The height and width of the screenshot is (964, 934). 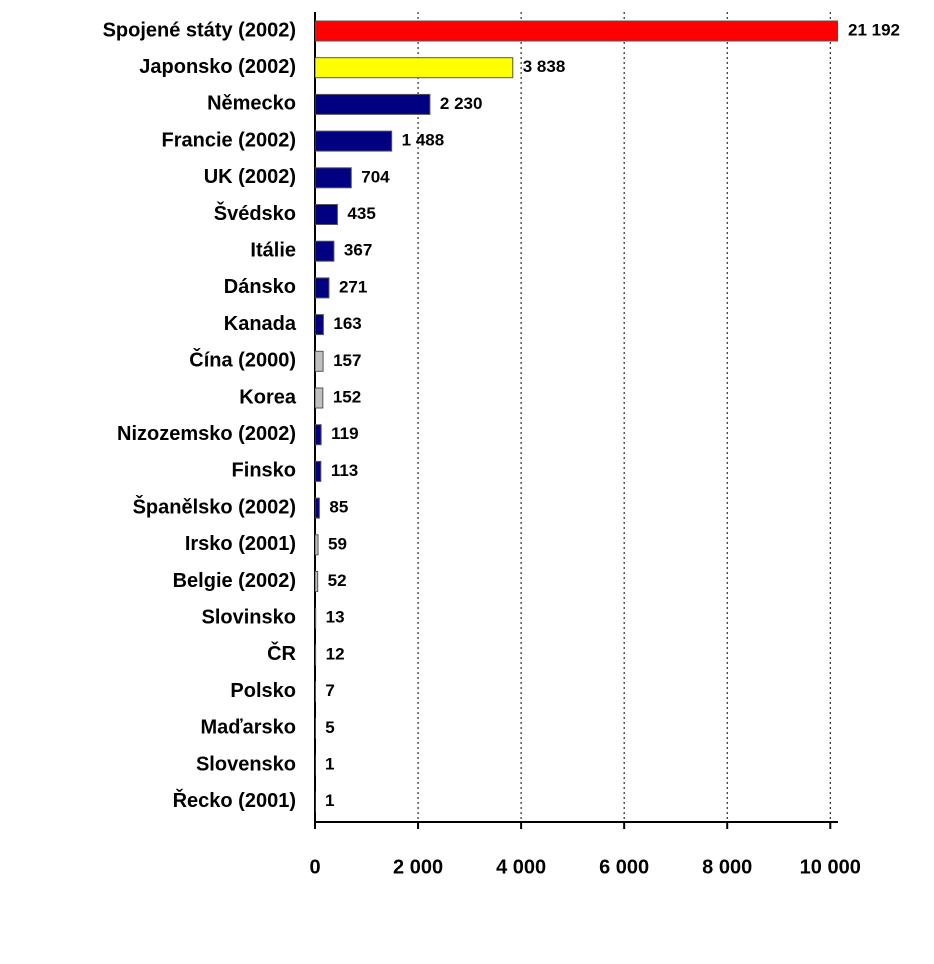 I want to click on category-label: Japonsko (2002), so click(x=217, y=67).